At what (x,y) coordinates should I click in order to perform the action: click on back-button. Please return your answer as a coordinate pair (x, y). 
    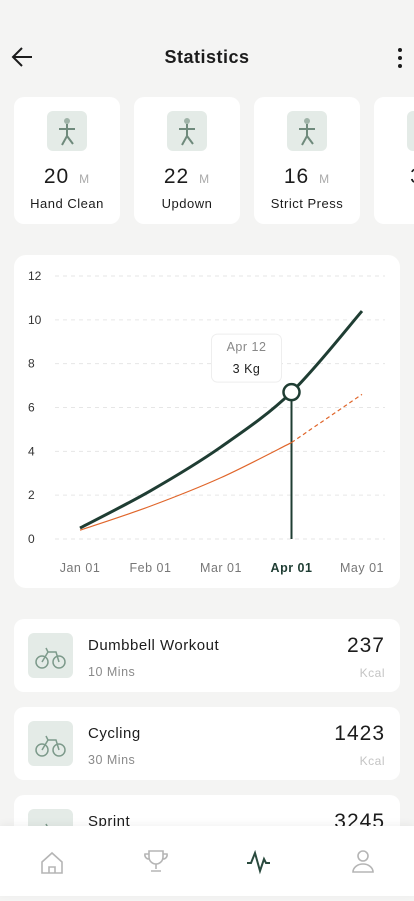
    Looking at the image, I should click on (23, 57).